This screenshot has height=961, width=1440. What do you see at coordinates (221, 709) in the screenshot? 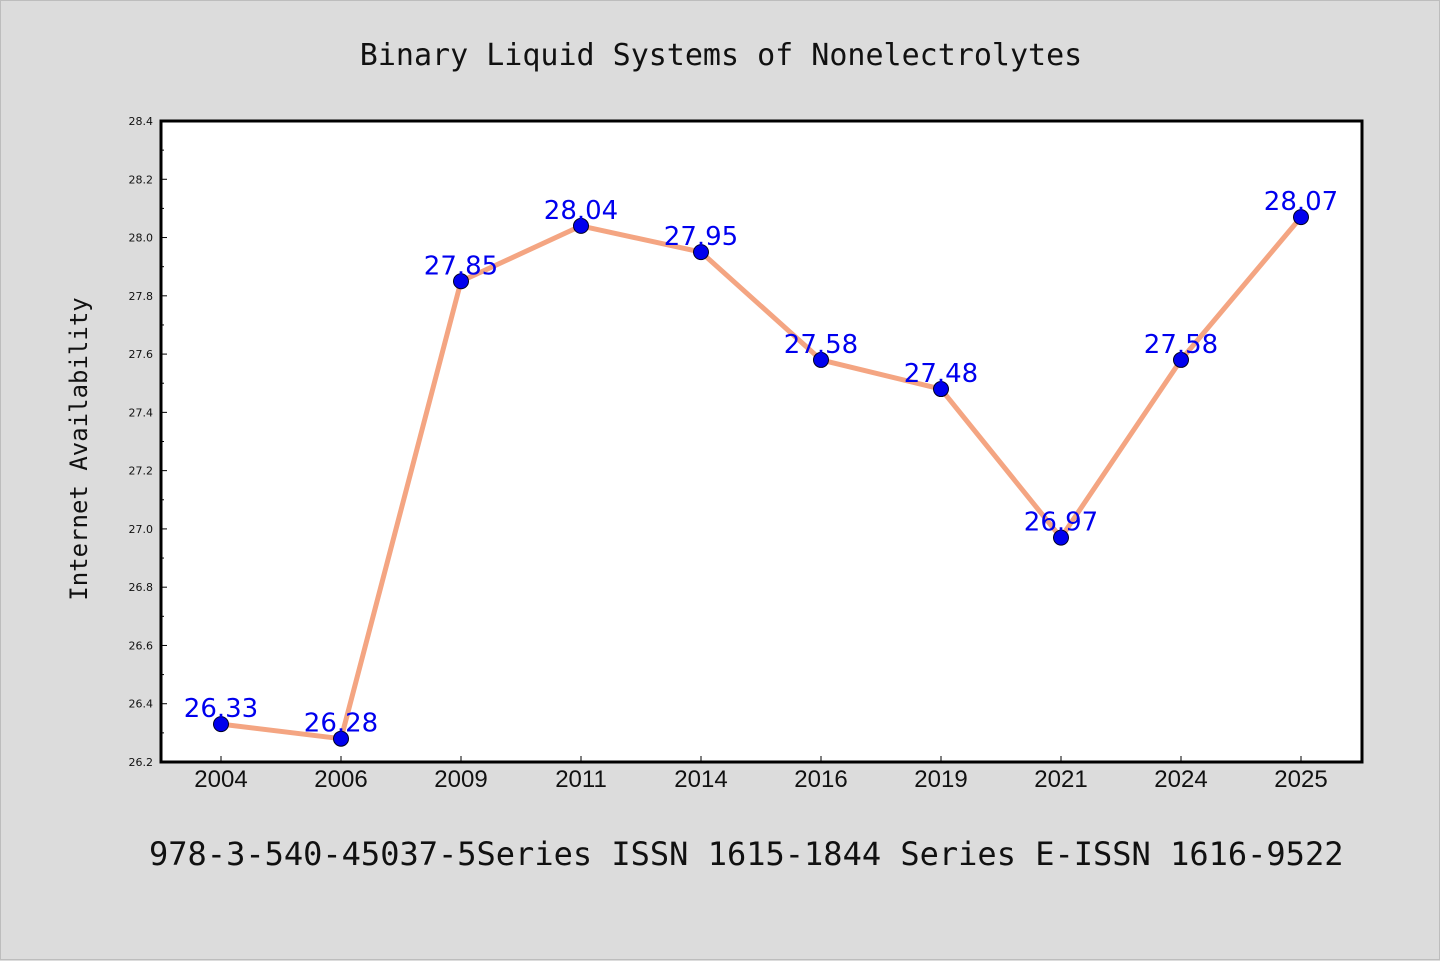
I see `data-label: 26.33` at bounding box center [221, 709].